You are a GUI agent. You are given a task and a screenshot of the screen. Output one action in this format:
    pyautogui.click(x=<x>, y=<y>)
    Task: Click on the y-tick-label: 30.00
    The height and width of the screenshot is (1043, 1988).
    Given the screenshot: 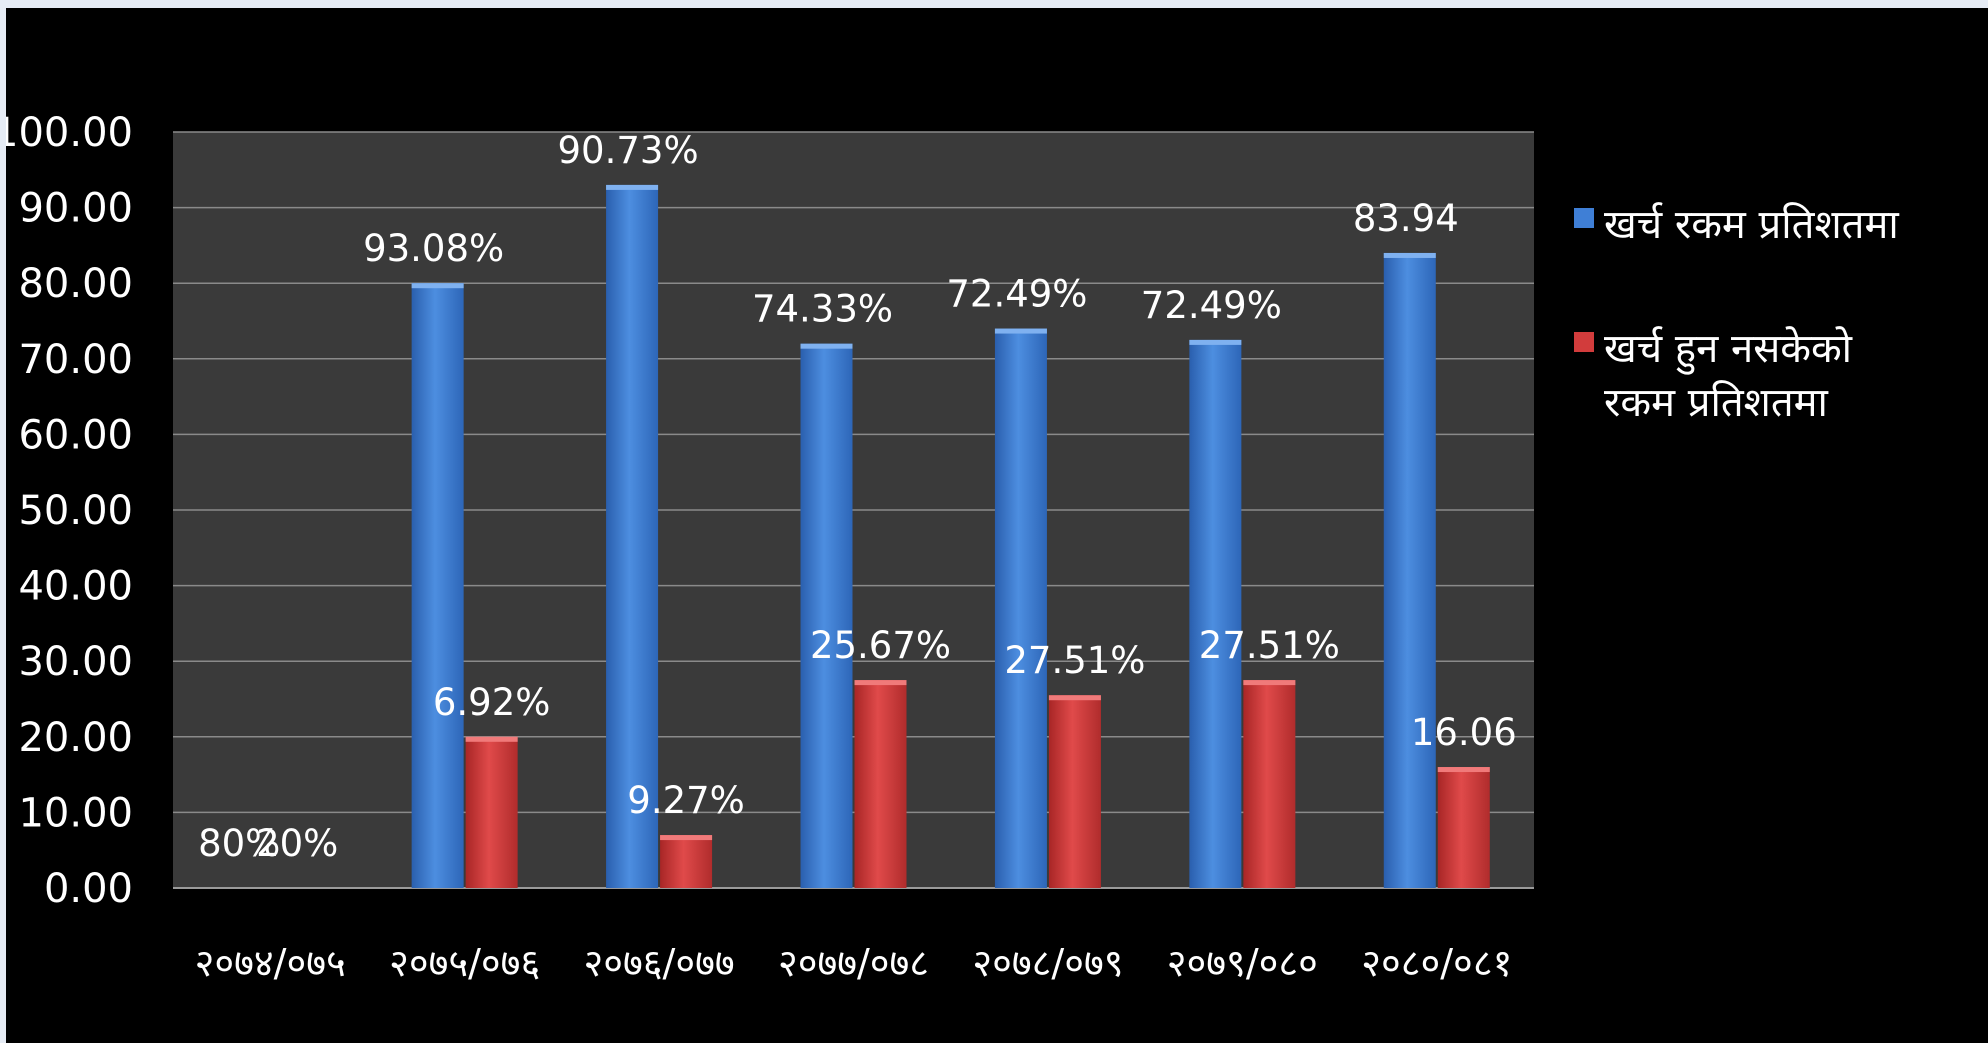 What is the action you would take?
    pyautogui.click(x=75, y=662)
    